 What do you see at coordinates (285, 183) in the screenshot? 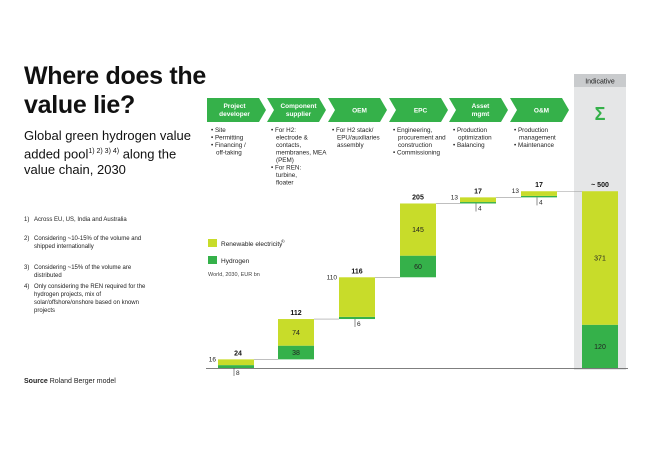
I see `step-bullet: floater` at bounding box center [285, 183].